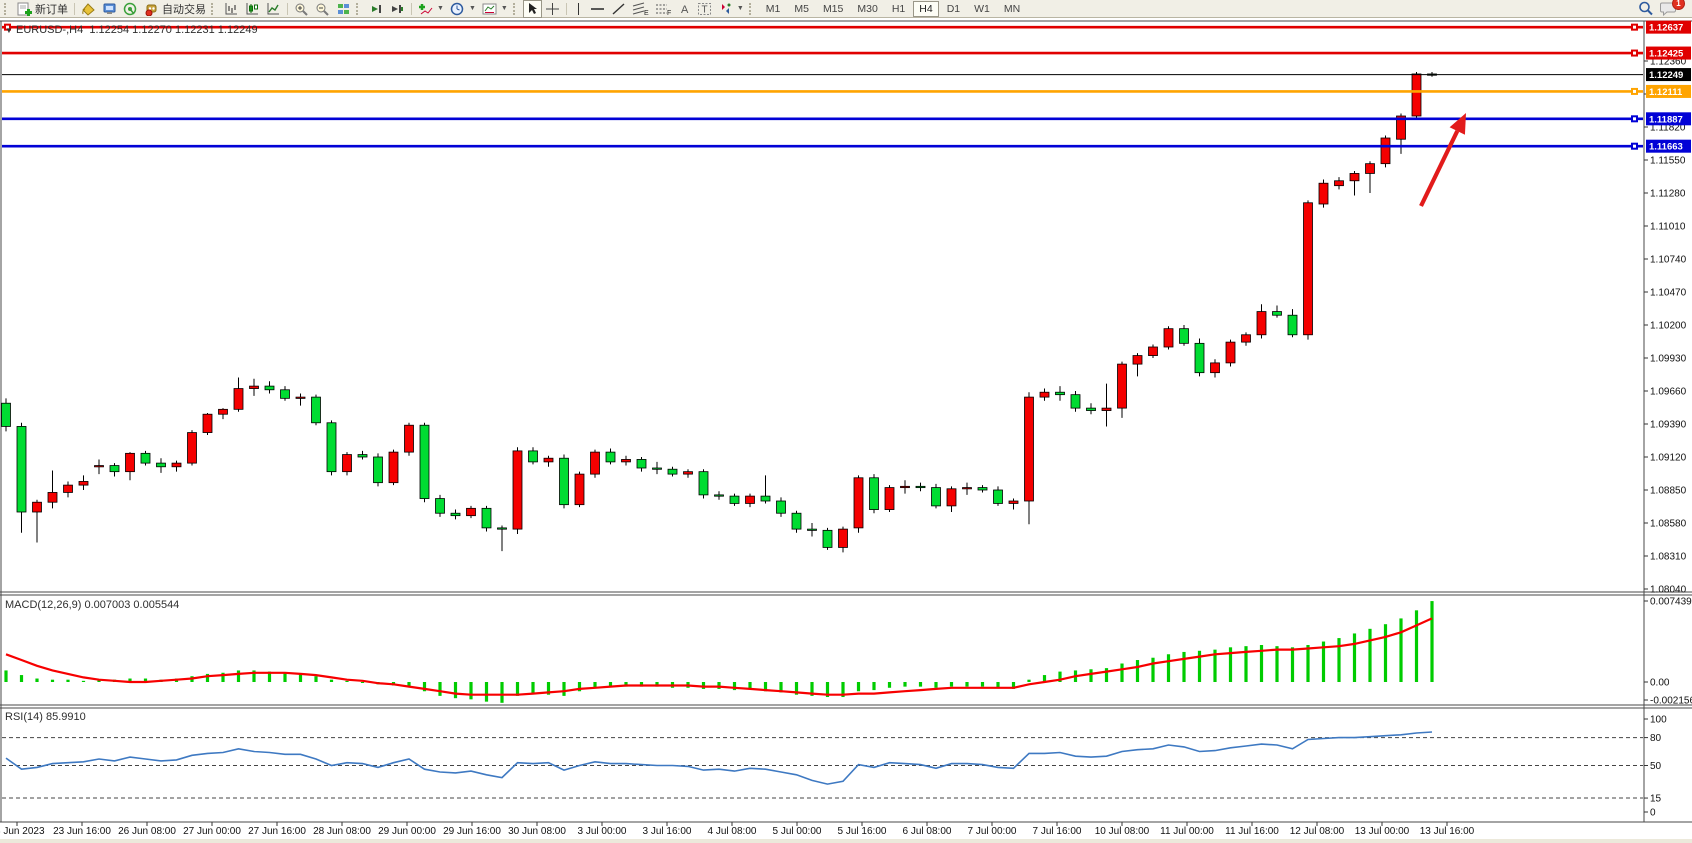 This screenshot has width=1692, height=843. I want to click on line-chart-icon, so click(273, 9).